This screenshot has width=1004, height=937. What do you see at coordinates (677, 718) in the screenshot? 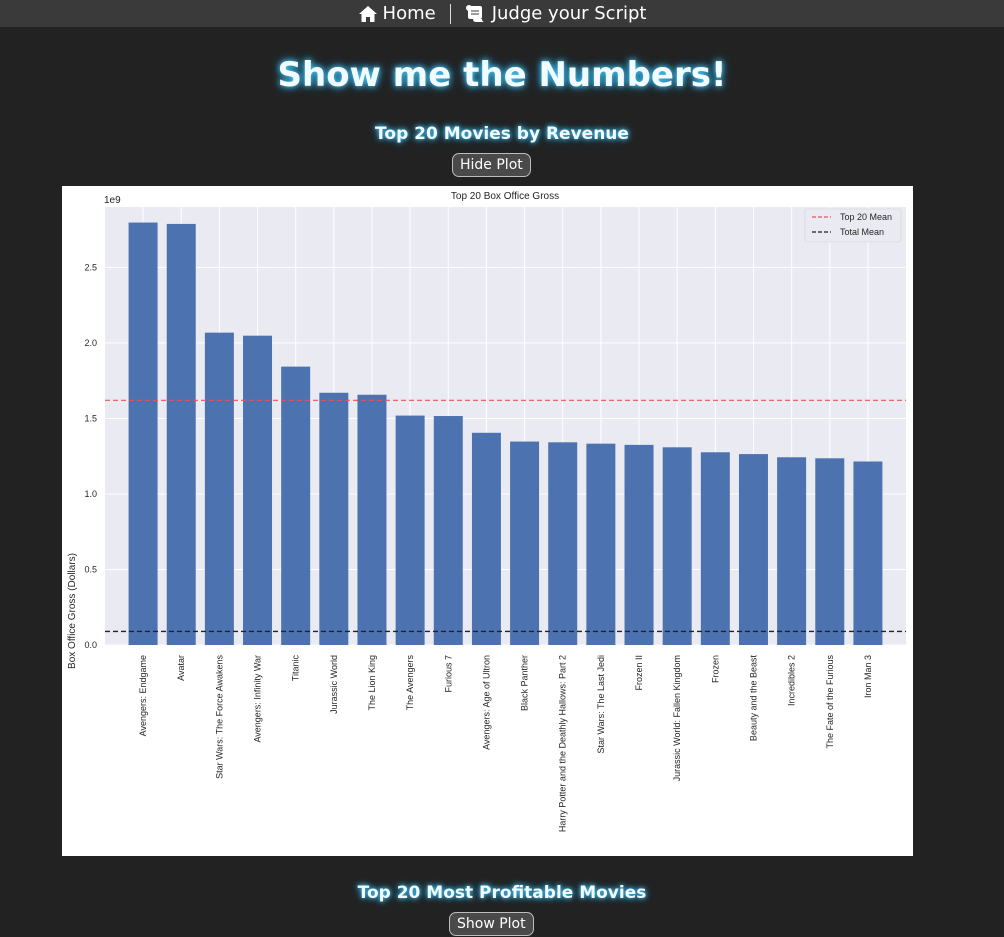
I see `x-tick-label: Jurassic World: Fallen Kingdom` at bounding box center [677, 718].